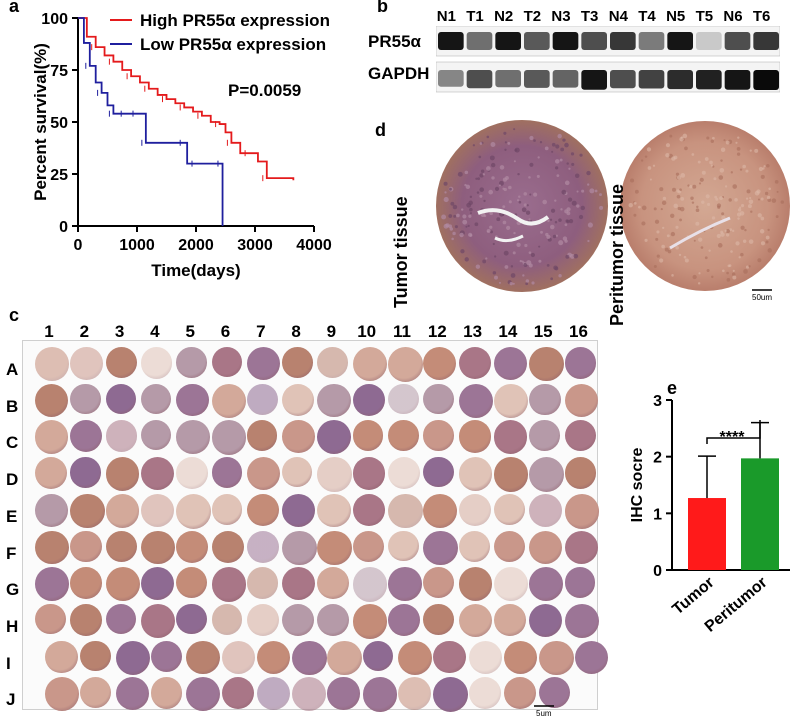 This screenshot has height=721, width=797. What do you see at coordinates (8, 663) in the screenshot?
I see `tma-row-label: I` at bounding box center [8, 663].